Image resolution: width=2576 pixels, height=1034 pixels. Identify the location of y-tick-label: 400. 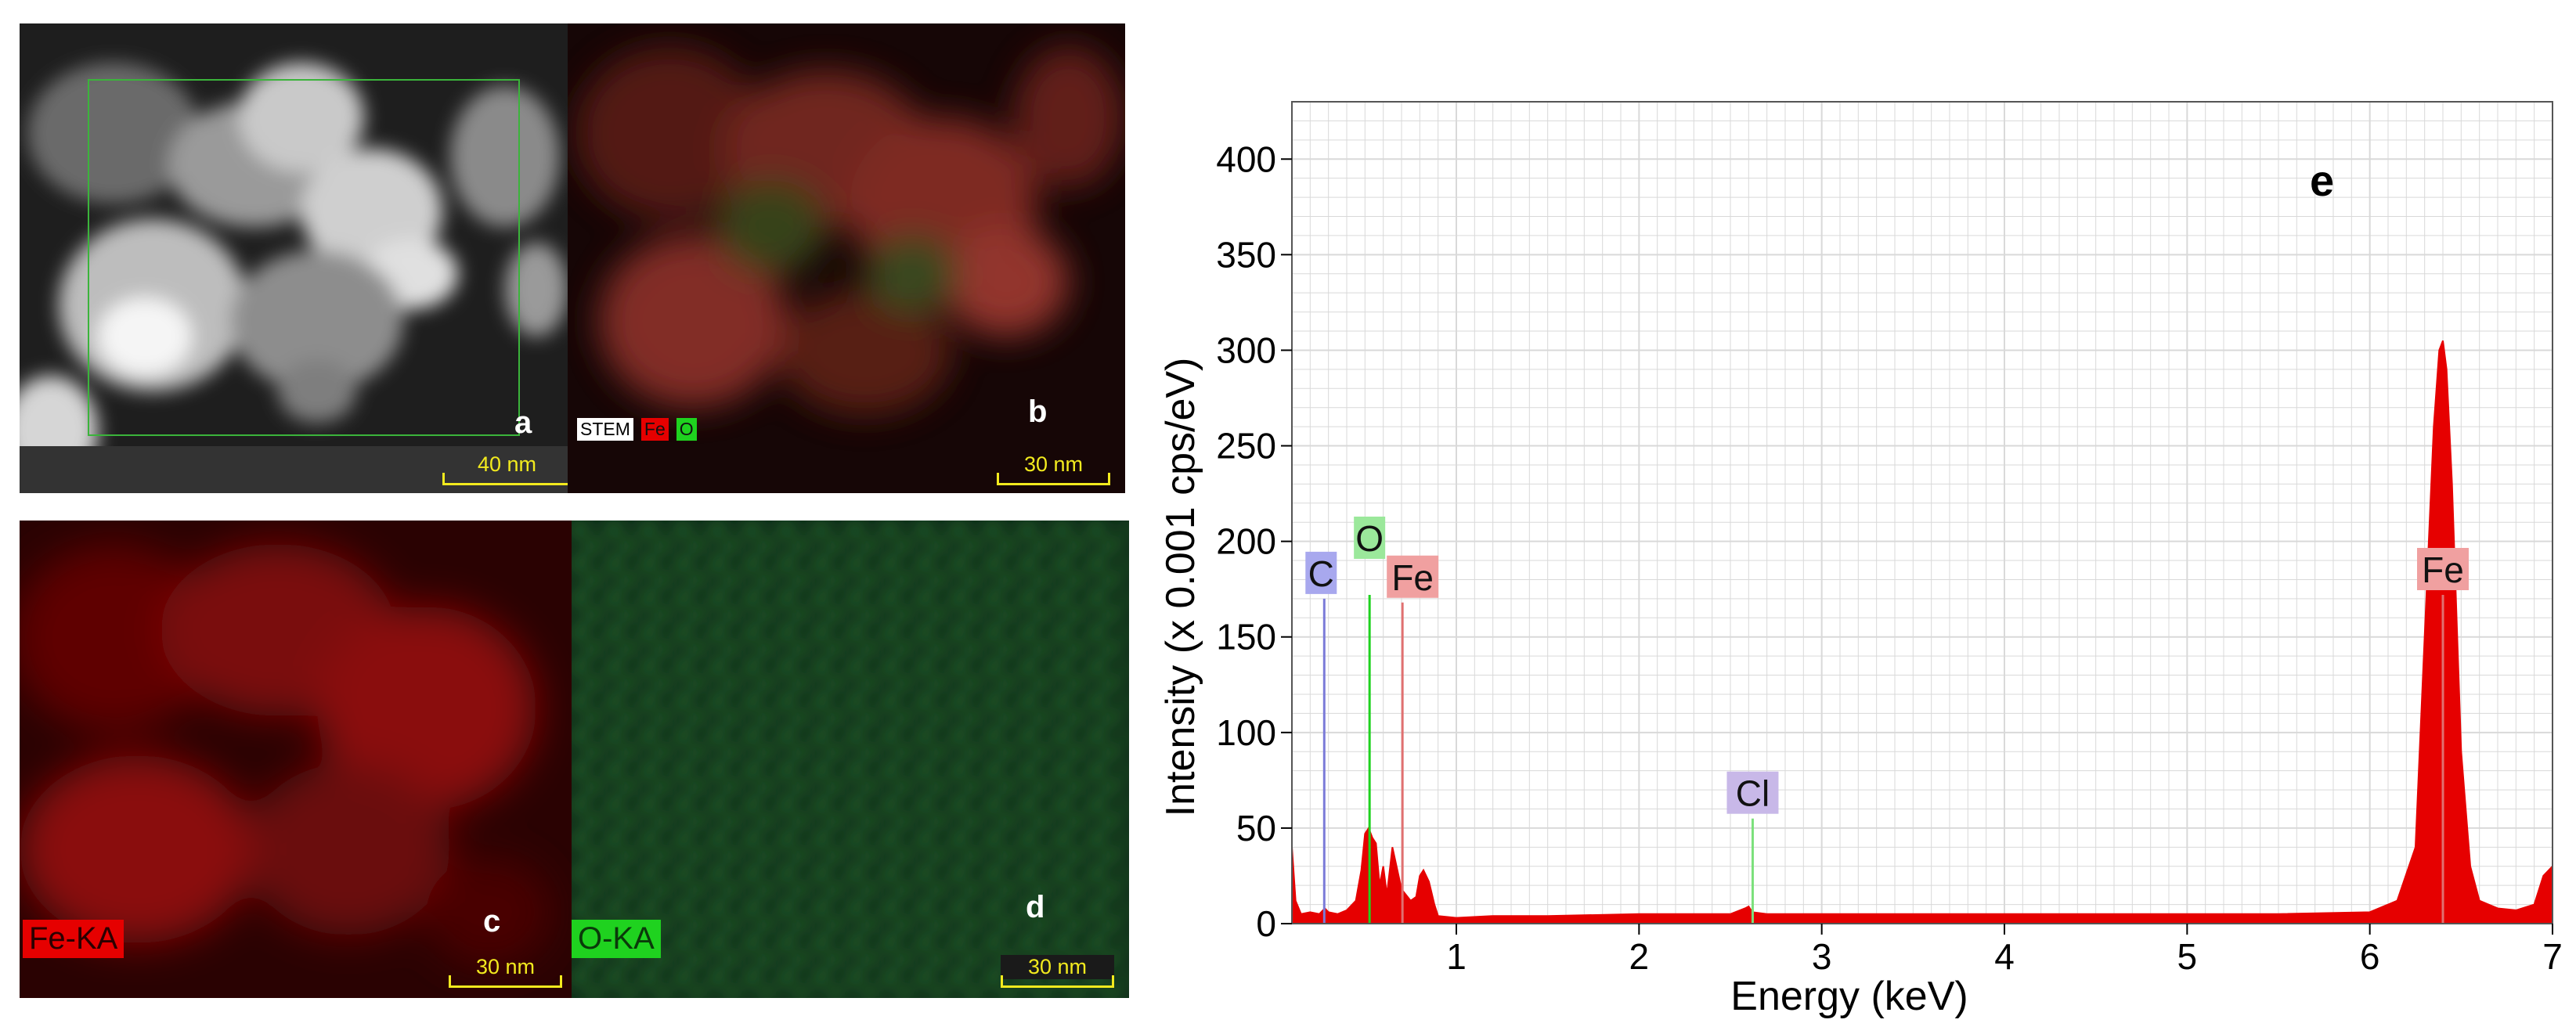
(1246, 159).